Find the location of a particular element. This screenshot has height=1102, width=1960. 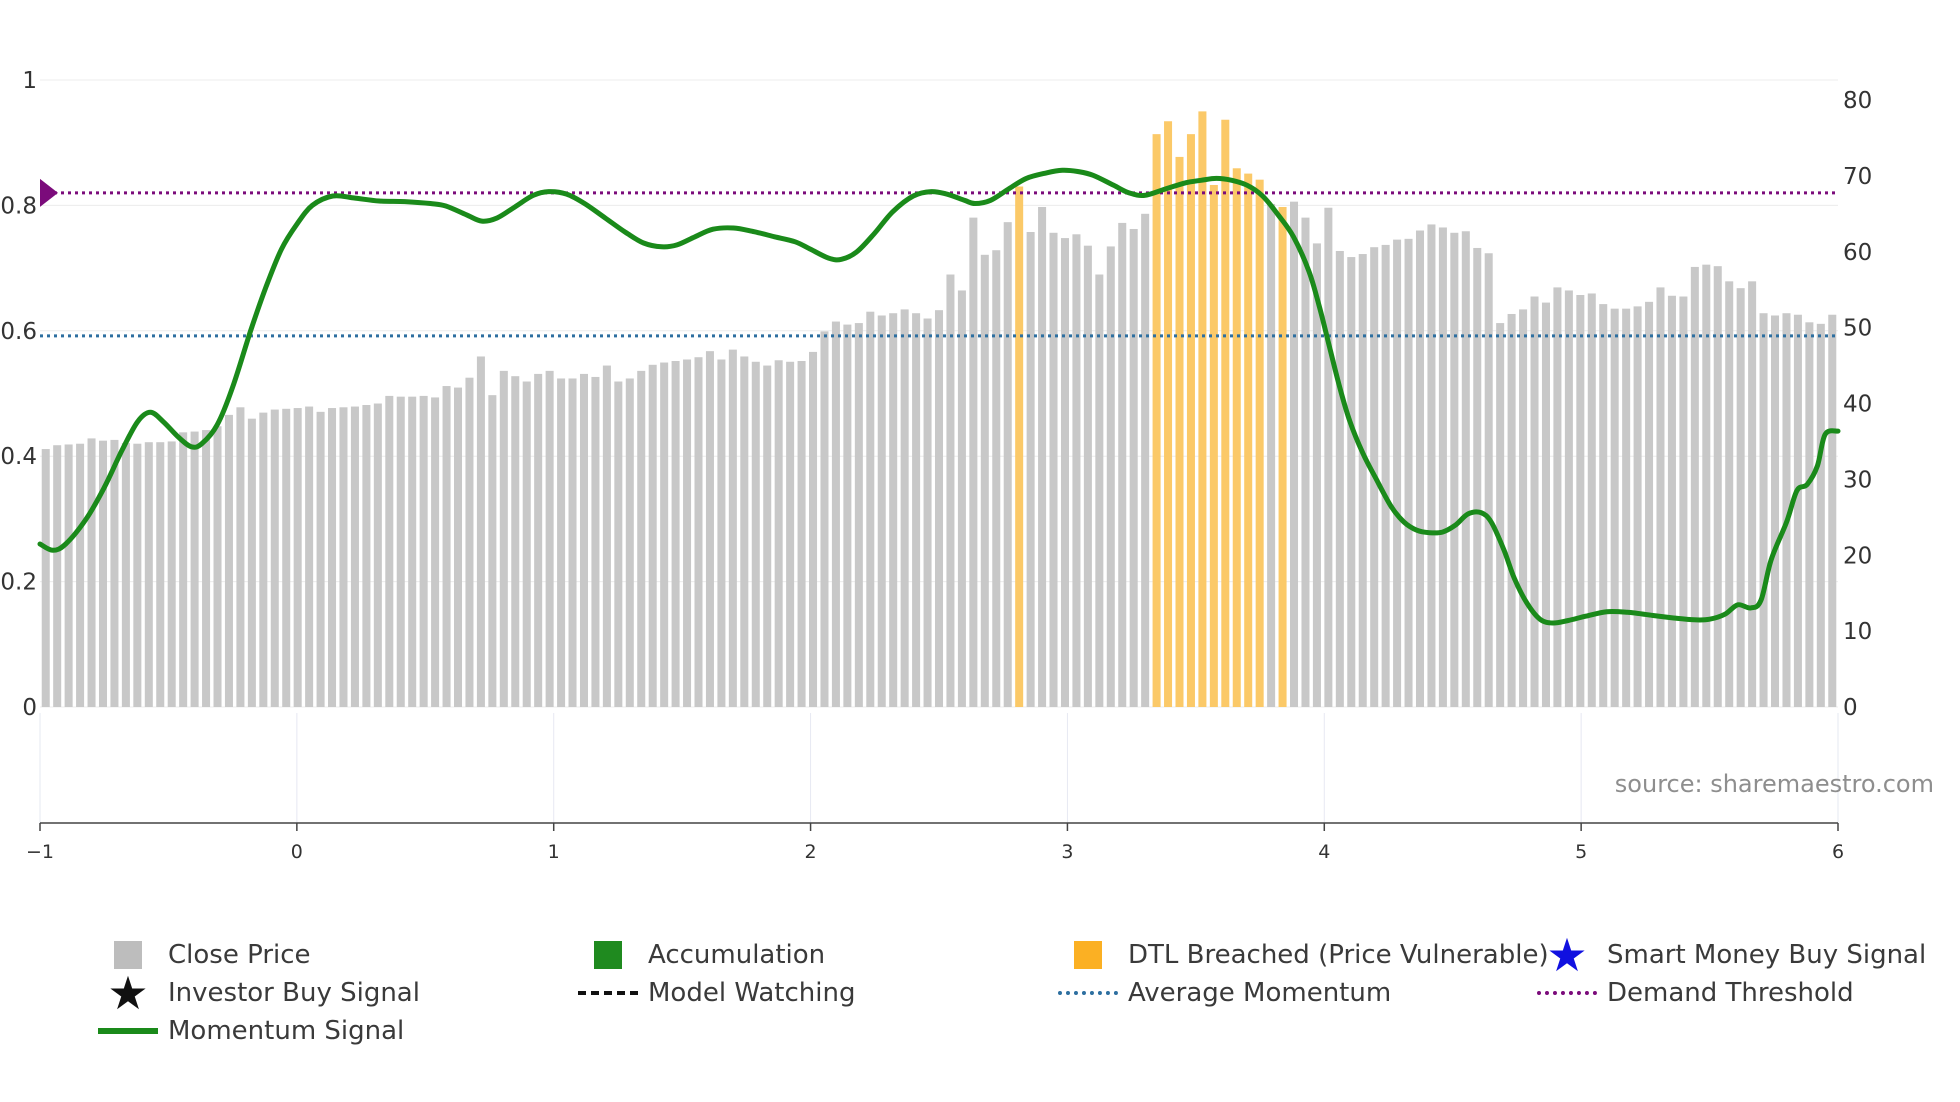

legend-demand-threshold: Demand Threshold is located at coordinates (1694, 993).